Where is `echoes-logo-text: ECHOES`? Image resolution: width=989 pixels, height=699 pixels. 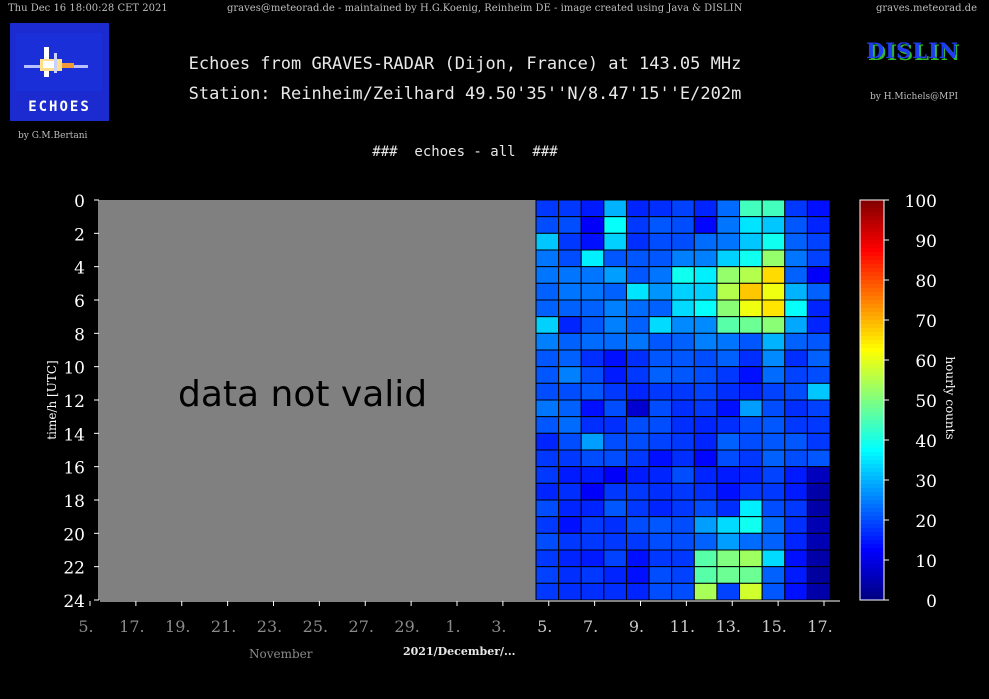 echoes-logo-text: ECHOES is located at coordinates (59, 107).